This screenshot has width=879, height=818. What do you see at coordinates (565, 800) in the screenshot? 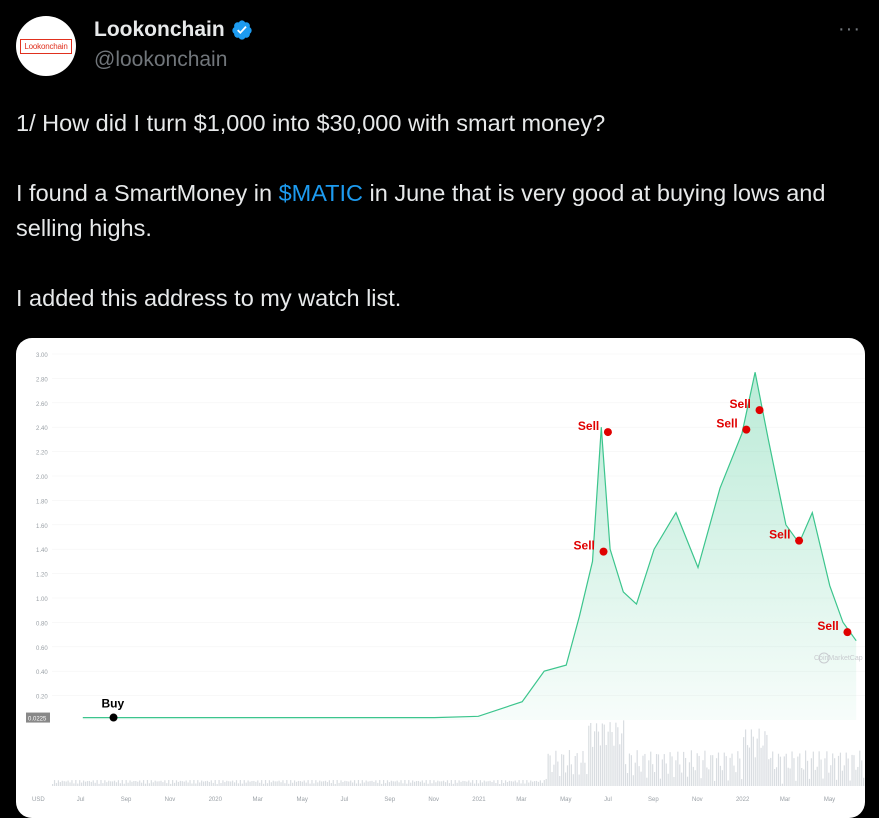
I see `x-tick-label: May` at bounding box center [565, 800].